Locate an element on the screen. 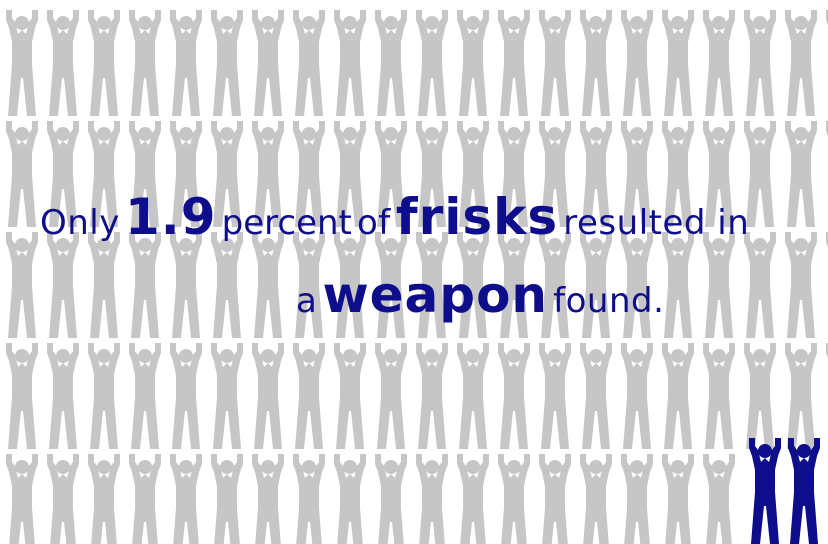 This screenshot has width=828, height=544. headline-line-1: Only 1.9 percent of frisks resulted in is located at coordinates (394, 217).